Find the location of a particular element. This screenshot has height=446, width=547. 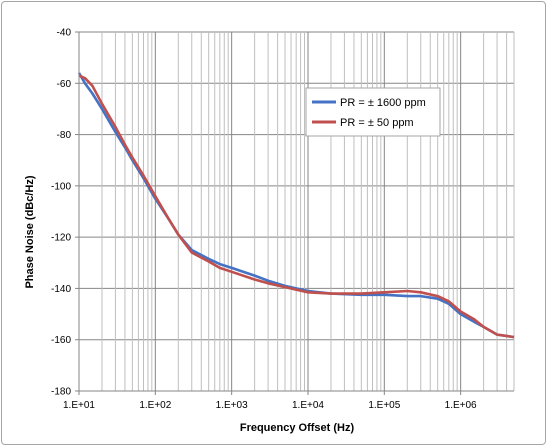

y-tick-label: -120 is located at coordinates (61, 238).